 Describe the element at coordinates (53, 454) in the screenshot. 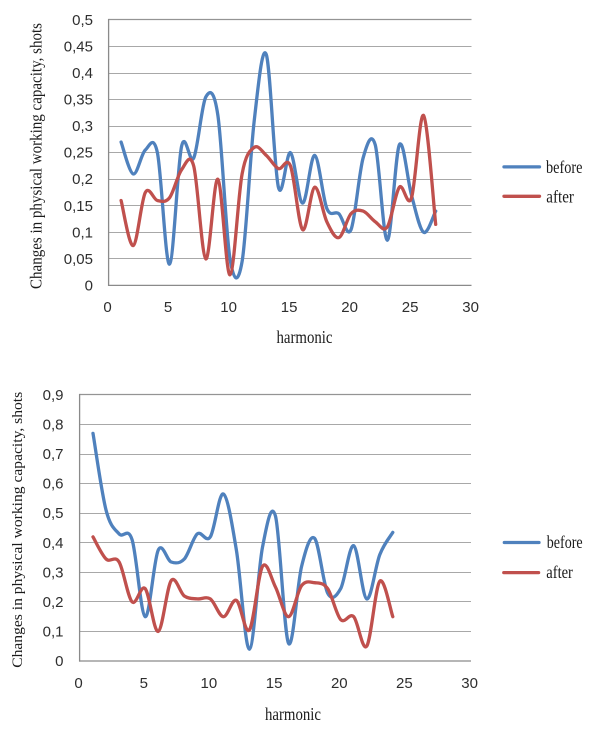

I see `svg-text: 0,7` at that location.